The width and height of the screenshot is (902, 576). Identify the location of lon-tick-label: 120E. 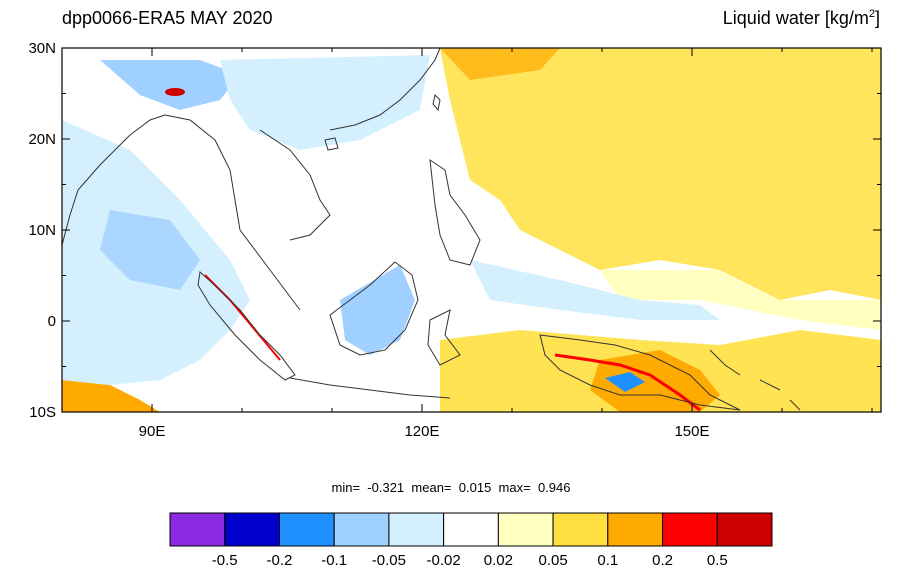
(421, 431).